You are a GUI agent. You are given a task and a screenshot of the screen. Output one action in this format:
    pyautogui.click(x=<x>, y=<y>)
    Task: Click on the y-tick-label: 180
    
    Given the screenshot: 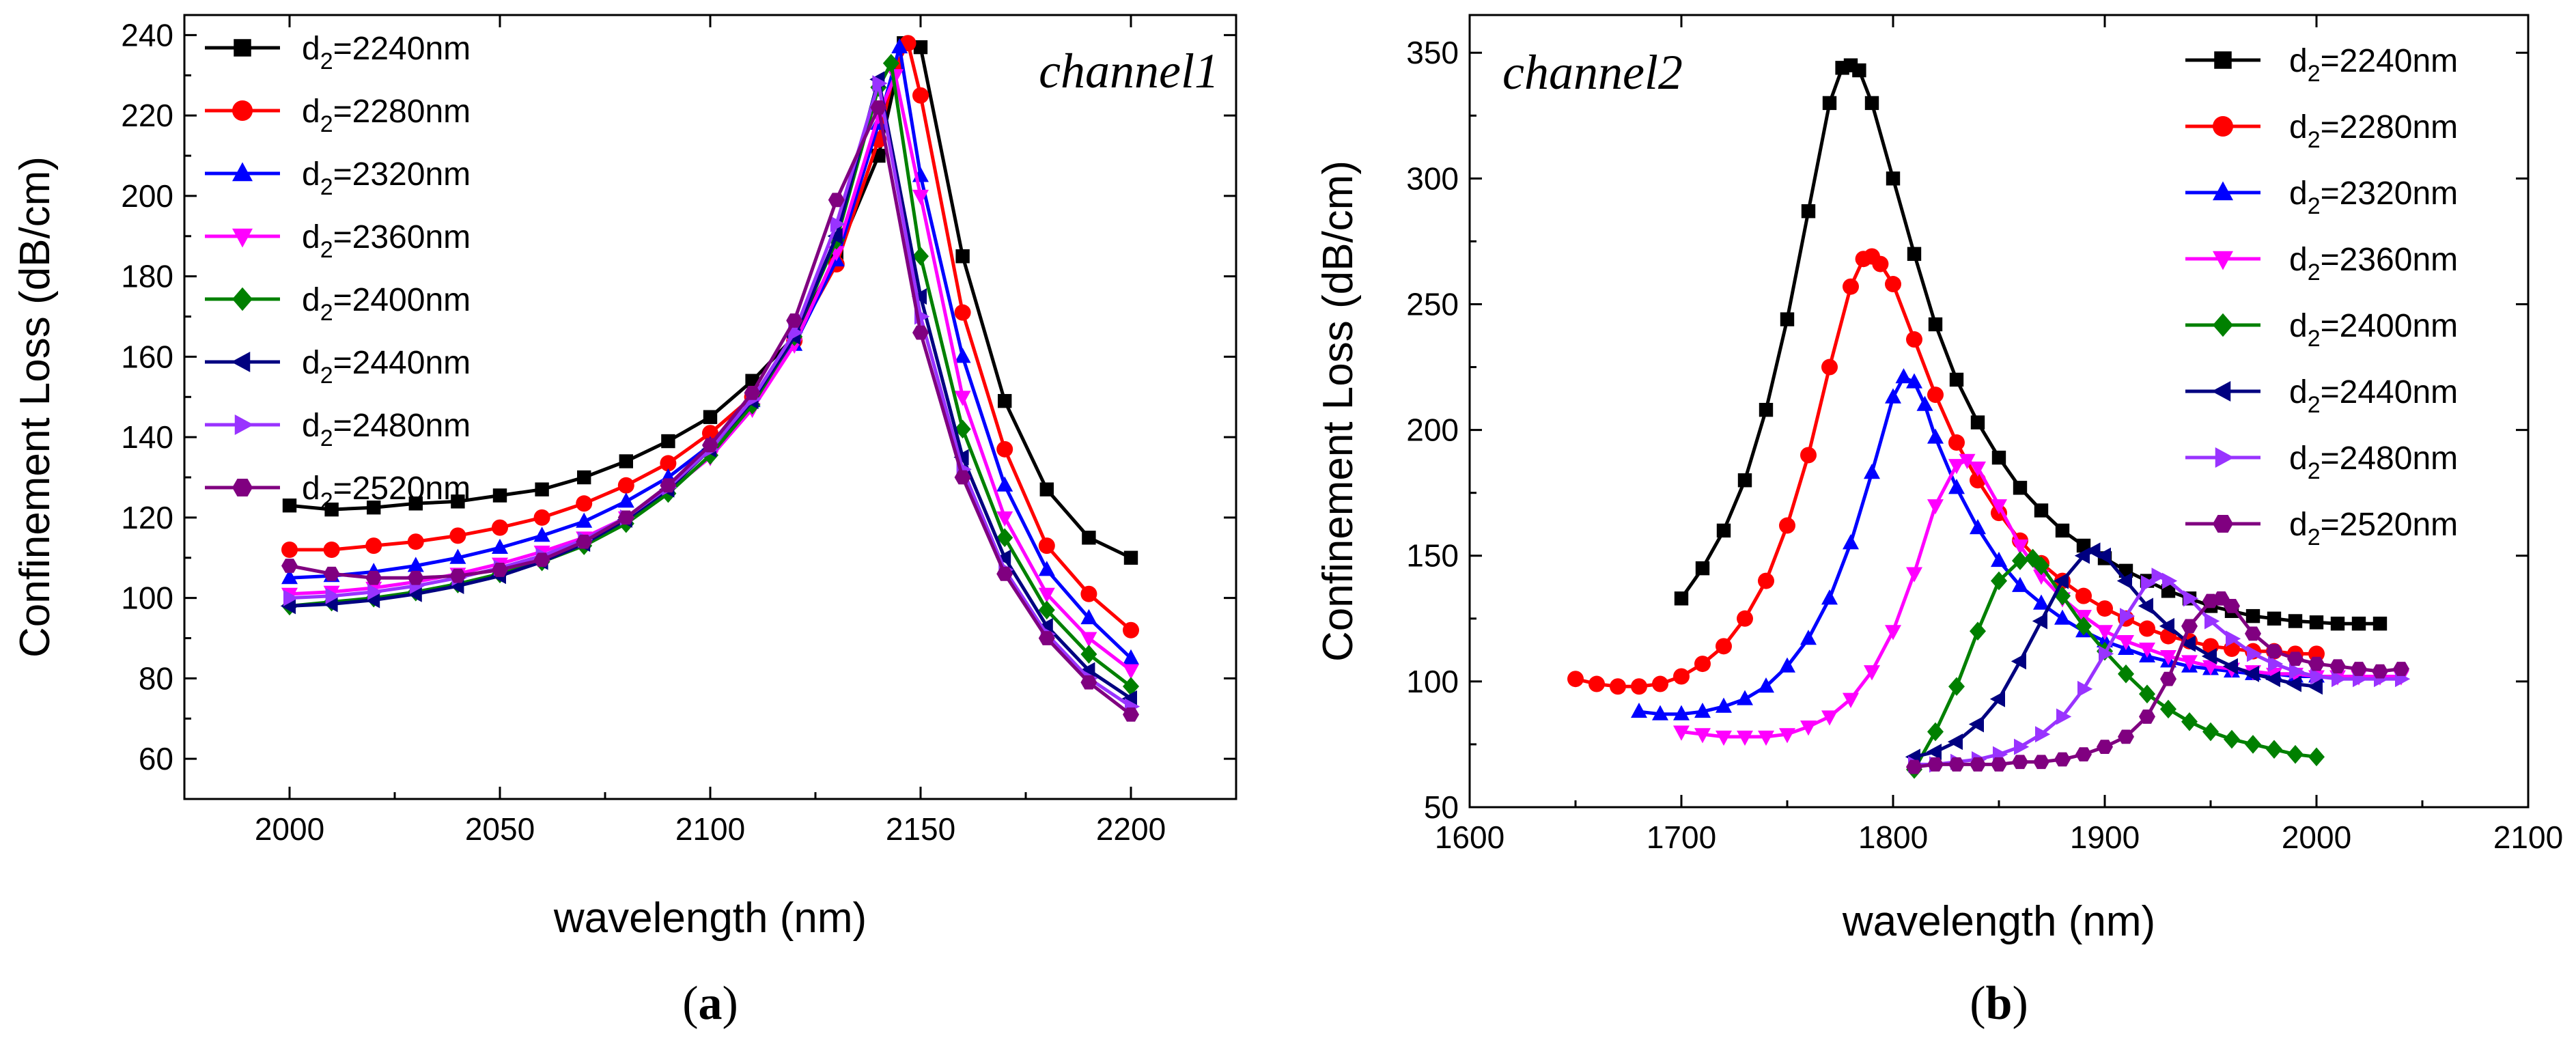 What is the action you would take?
    pyautogui.click(x=147, y=276)
    